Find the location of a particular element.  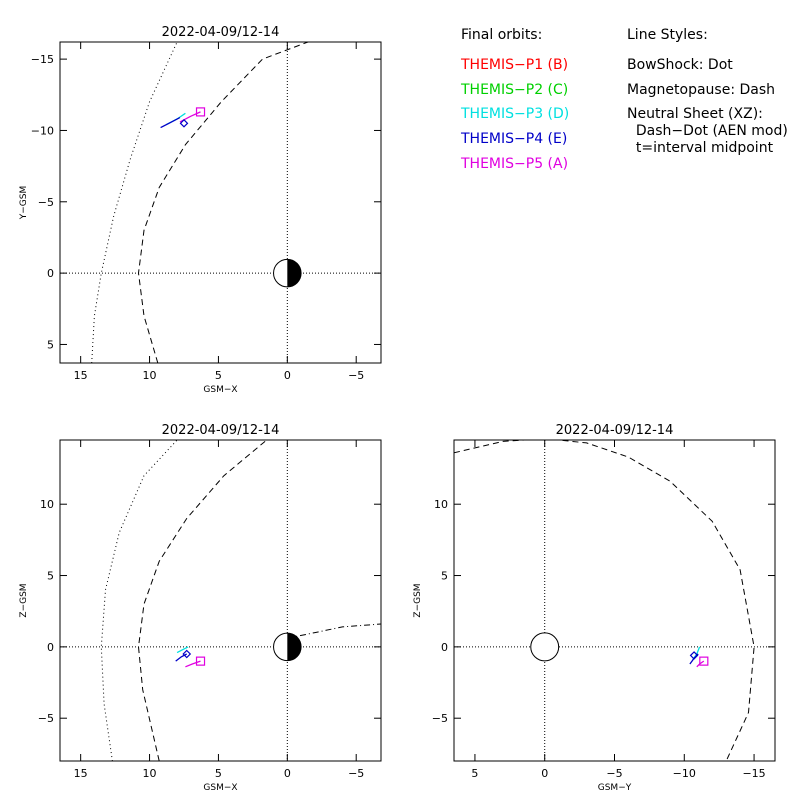

y-tick-label: −15 is located at coordinates (42, 59).